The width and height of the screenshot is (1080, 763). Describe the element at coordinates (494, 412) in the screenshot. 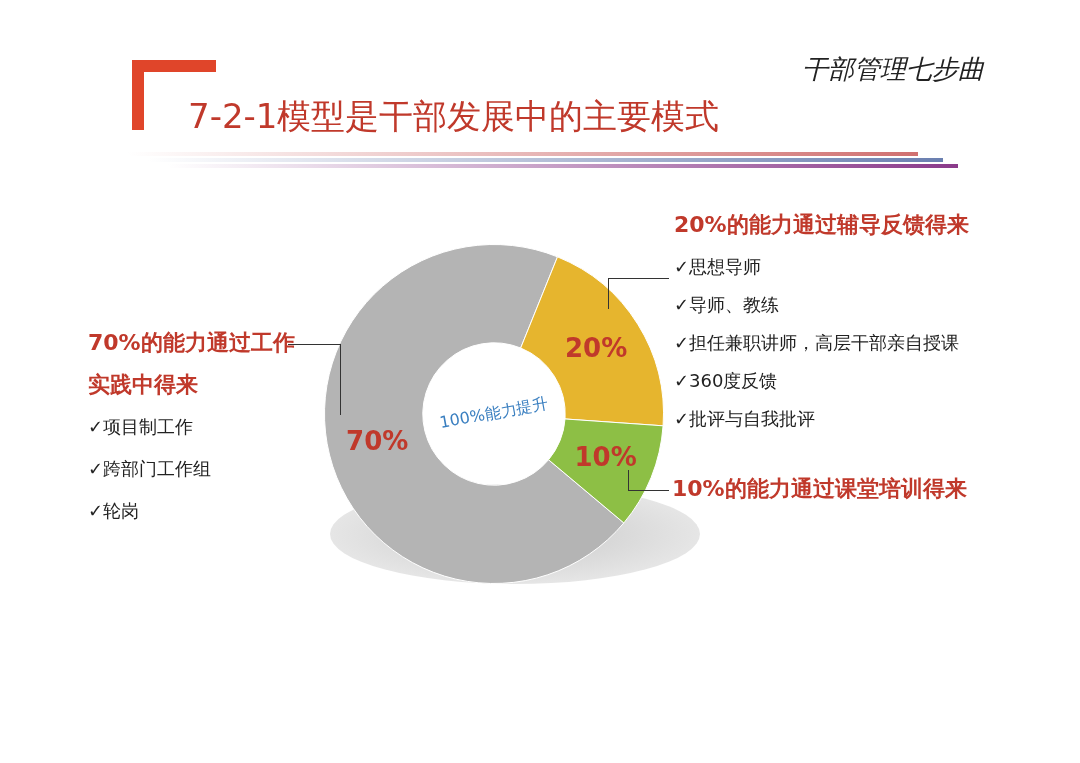

I see `text: 100%能力提升` at that location.